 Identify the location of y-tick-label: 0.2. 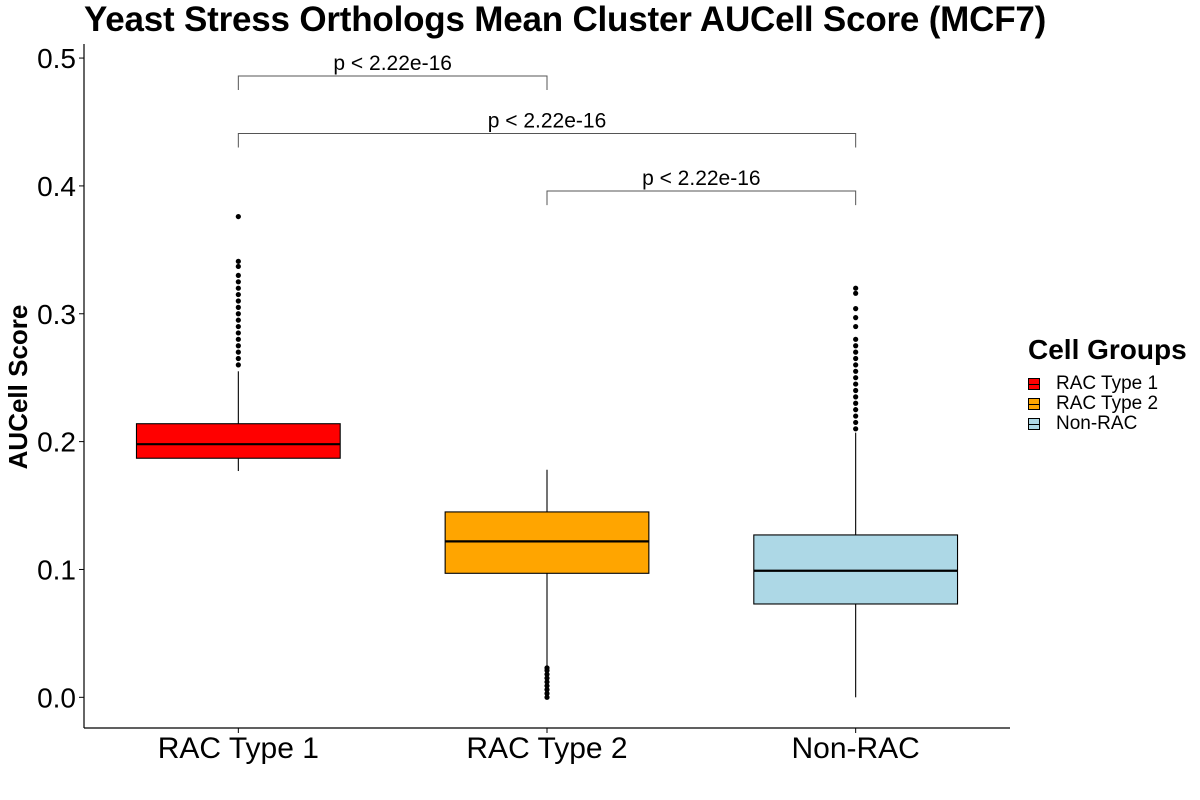
(56, 442).